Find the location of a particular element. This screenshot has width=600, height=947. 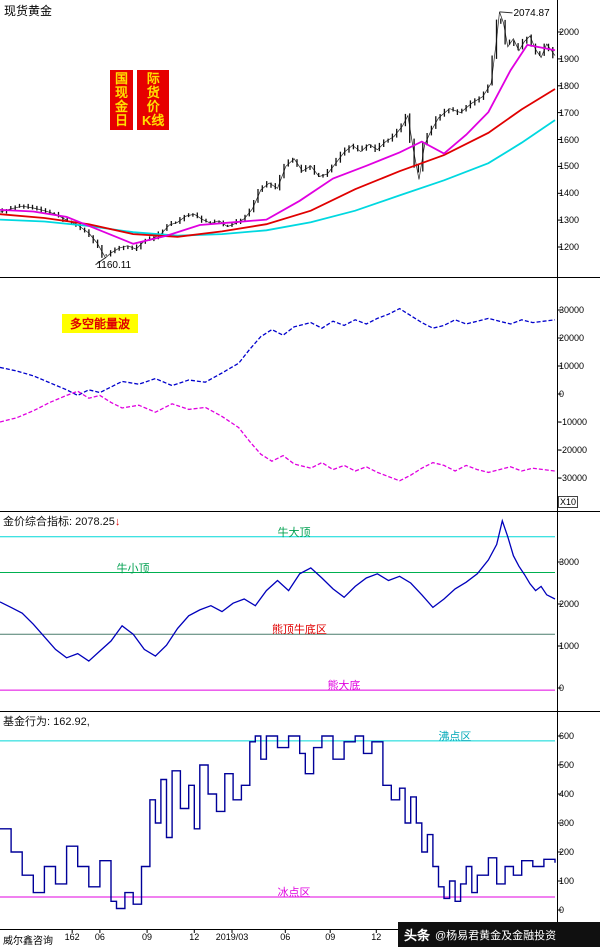

y-axis-tick: 500 is located at coordinates (567, 765).